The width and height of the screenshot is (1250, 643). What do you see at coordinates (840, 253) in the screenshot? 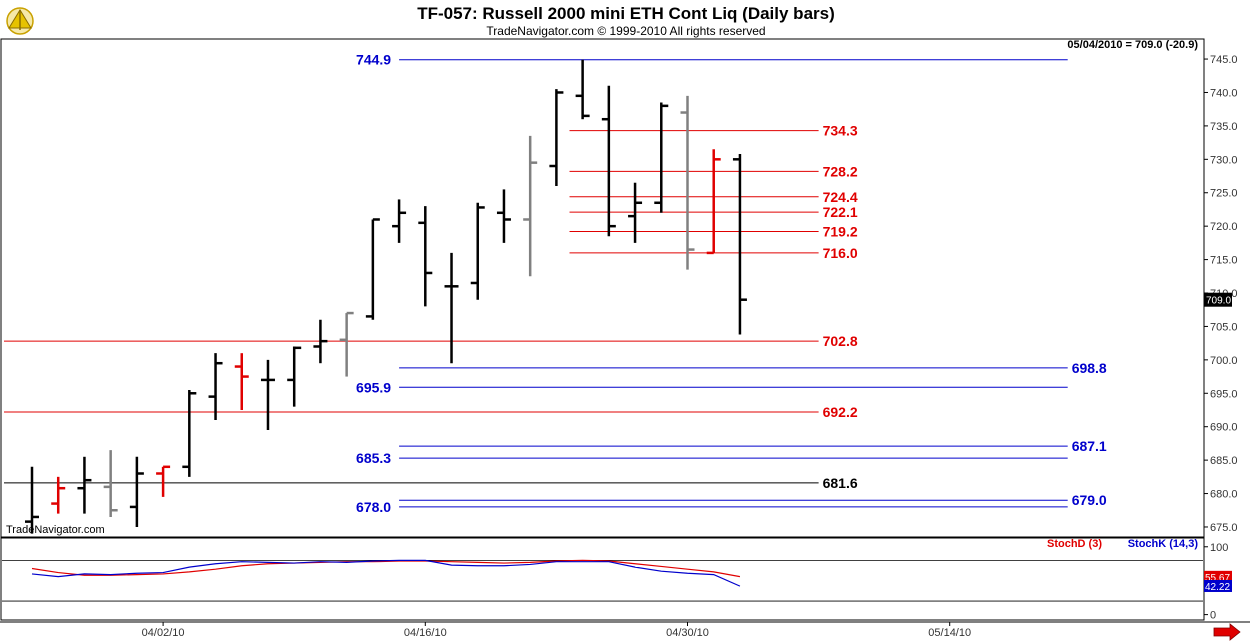
I see `level-label: 716.0` at bounding box center [840, 253].